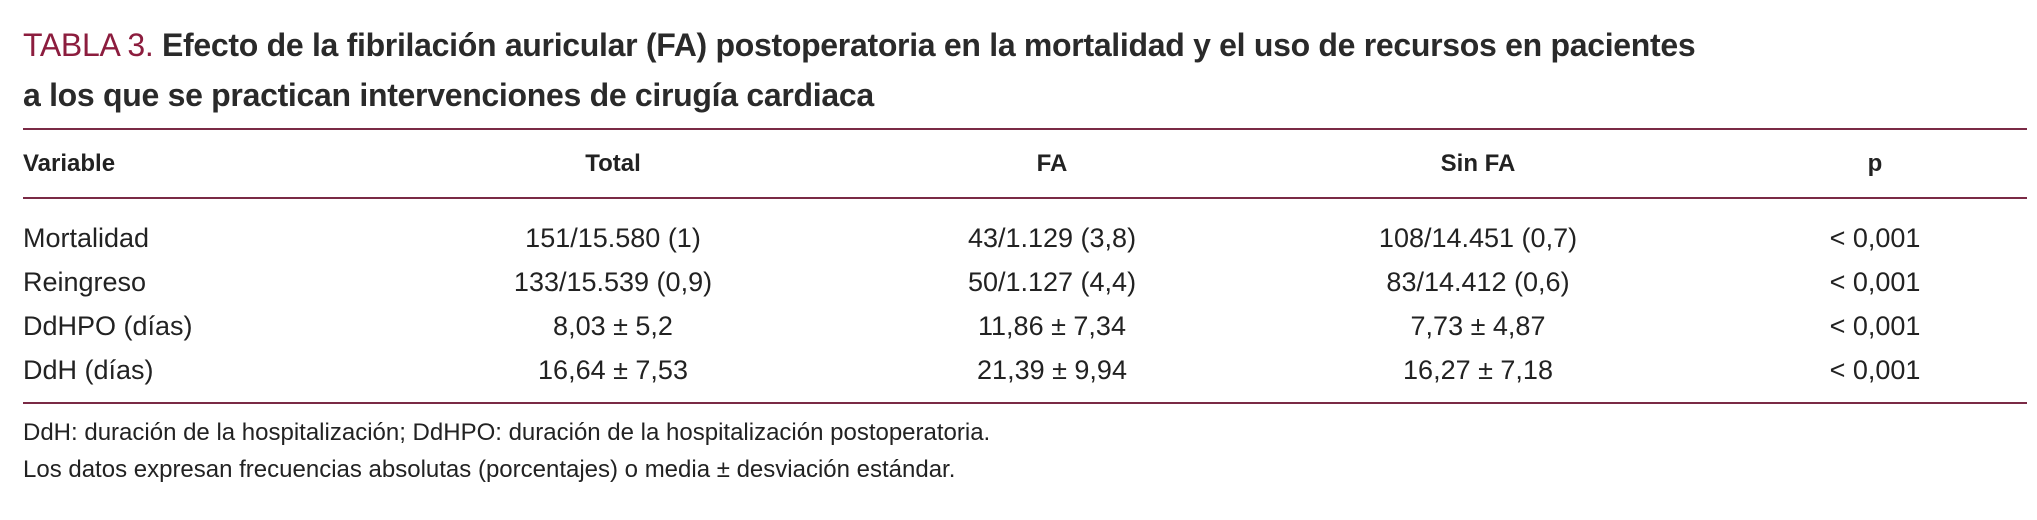  I want to click on header-rule, so click(1025, 198).